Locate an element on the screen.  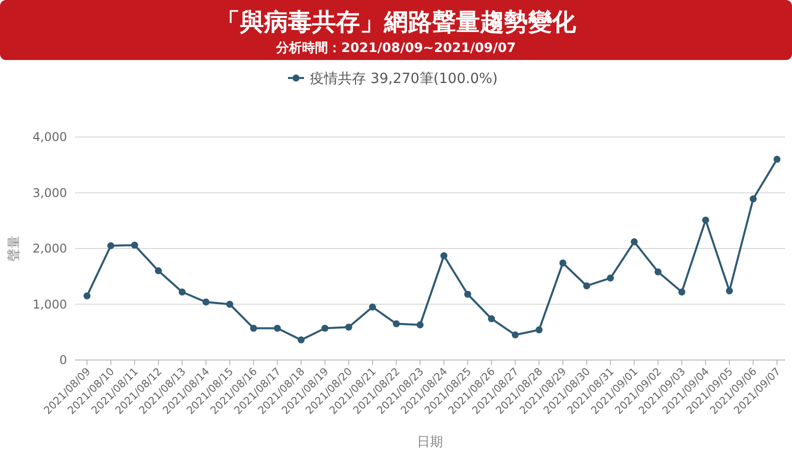
y-tick-label: 1,000 is located at coordinates (49, 304).